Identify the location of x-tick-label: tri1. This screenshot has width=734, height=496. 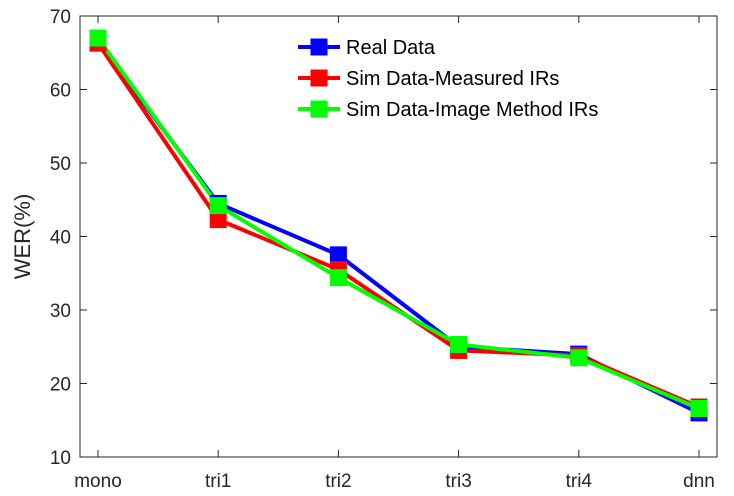
(218, 481).